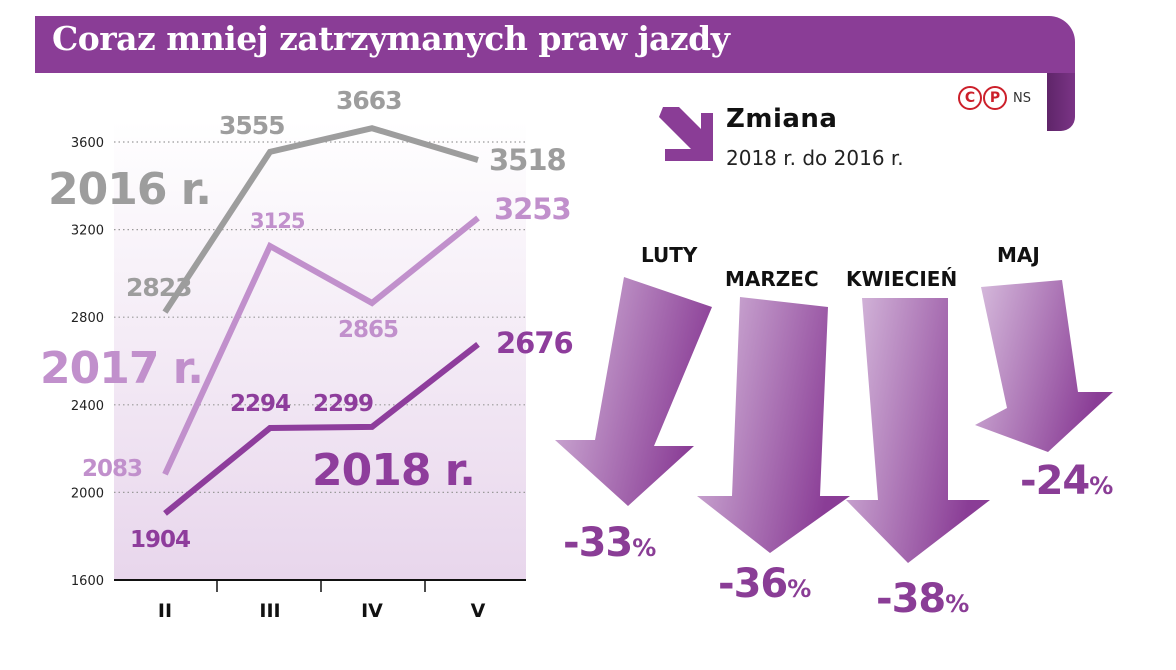 The width and height of the screenshot is (1176, 670). What do you see at coordinates (752, 584) in the screenshot?
I see `change-value-number: -36` at bounding box center [752, 584].